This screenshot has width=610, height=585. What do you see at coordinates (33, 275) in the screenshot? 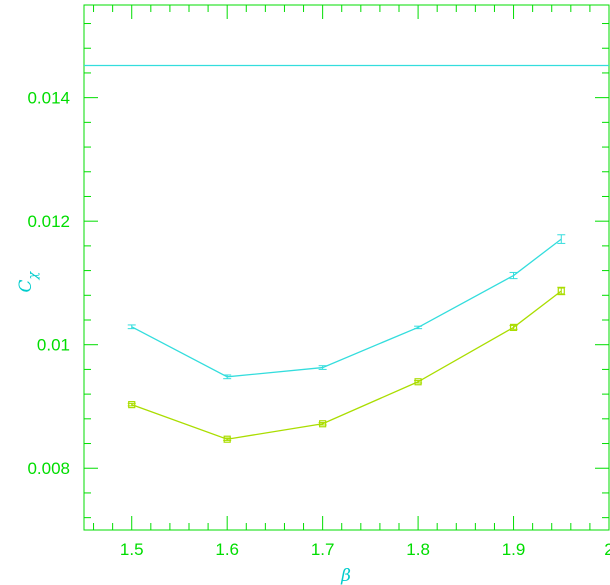
I see `y-axis-label-subscript: χ` at bounding box center [33, 275].